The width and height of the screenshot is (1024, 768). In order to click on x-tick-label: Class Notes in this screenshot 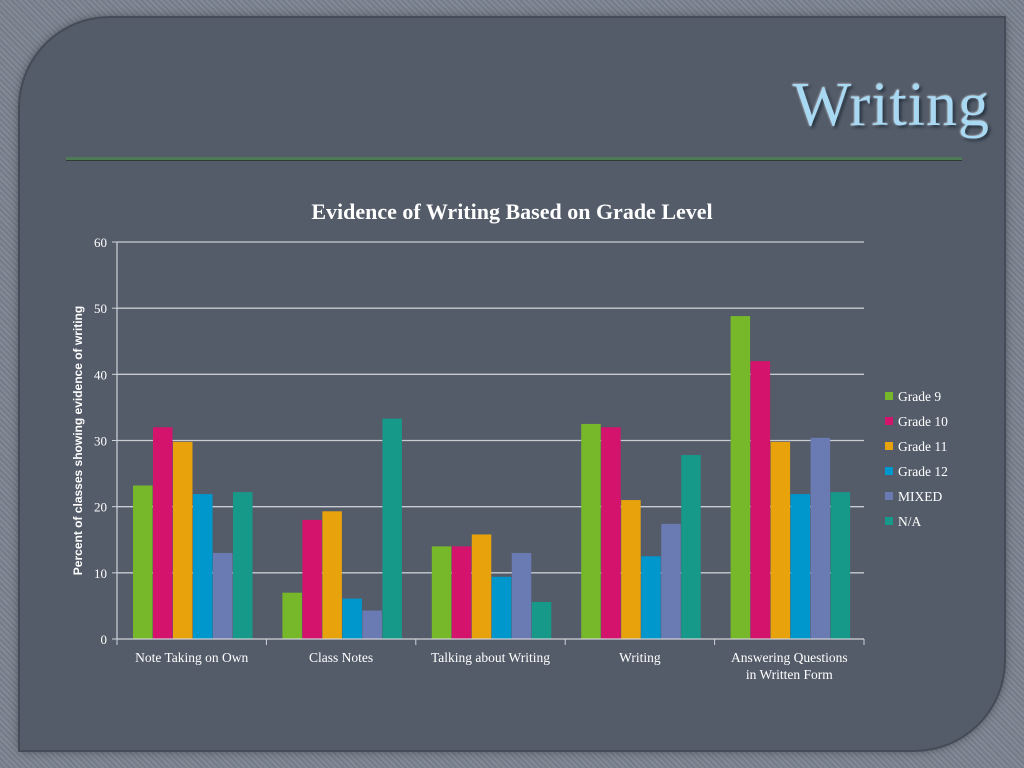, I will do `click(341, 657)`.